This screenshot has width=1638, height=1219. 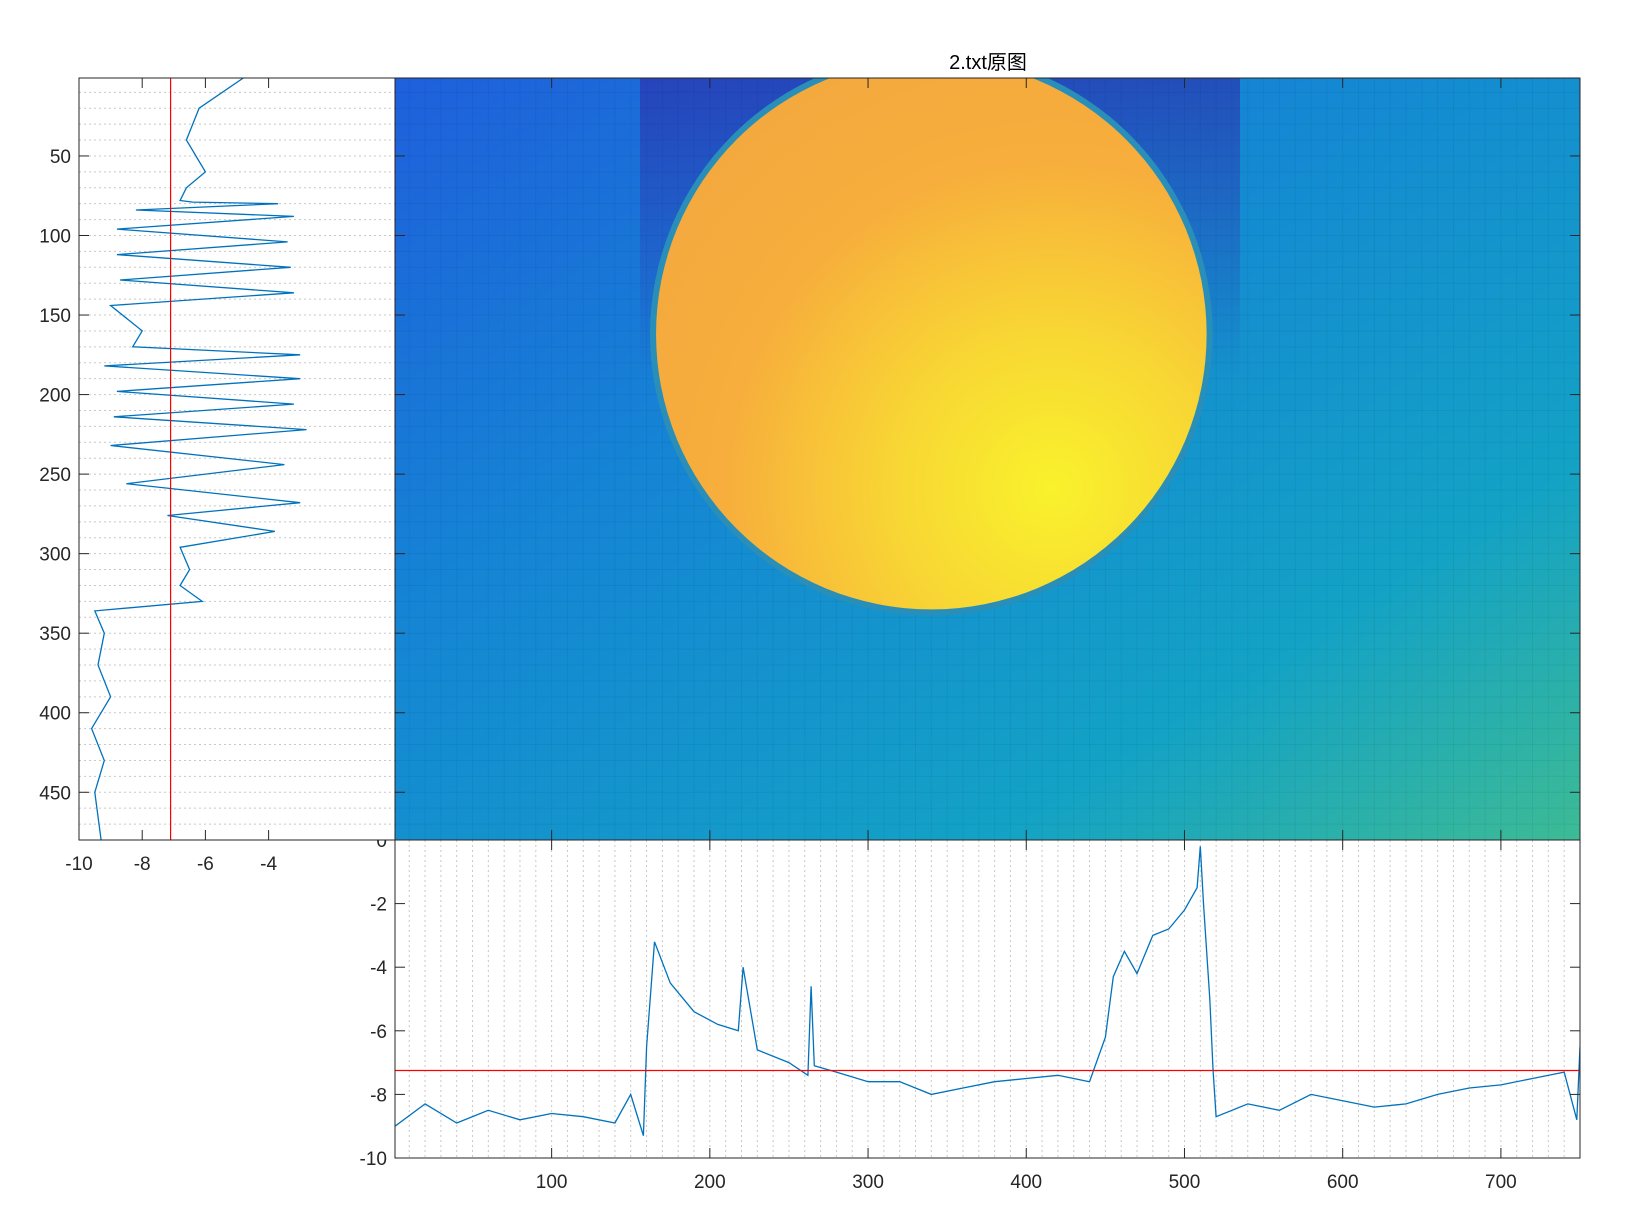 What do you see at coordinates (55, 714) in the screenshot?
I see `column-profile-y-tick-label: 400` at bounding box center [55, 714].